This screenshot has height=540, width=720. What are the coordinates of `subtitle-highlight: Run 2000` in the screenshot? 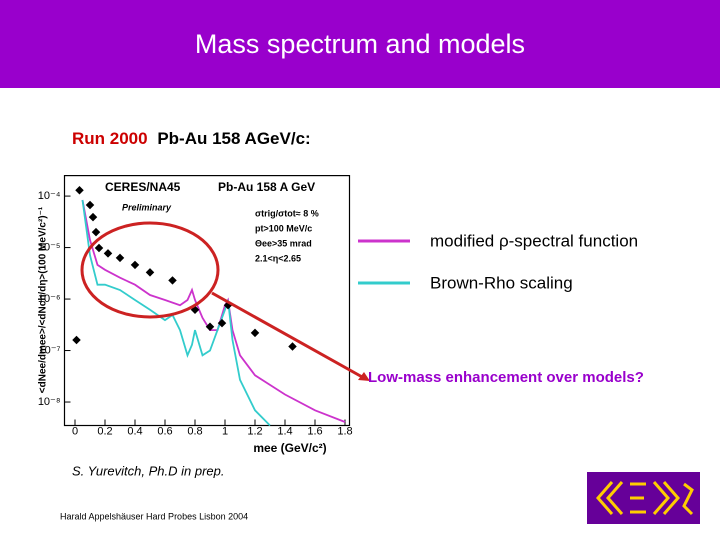 It's located at (110, 138).